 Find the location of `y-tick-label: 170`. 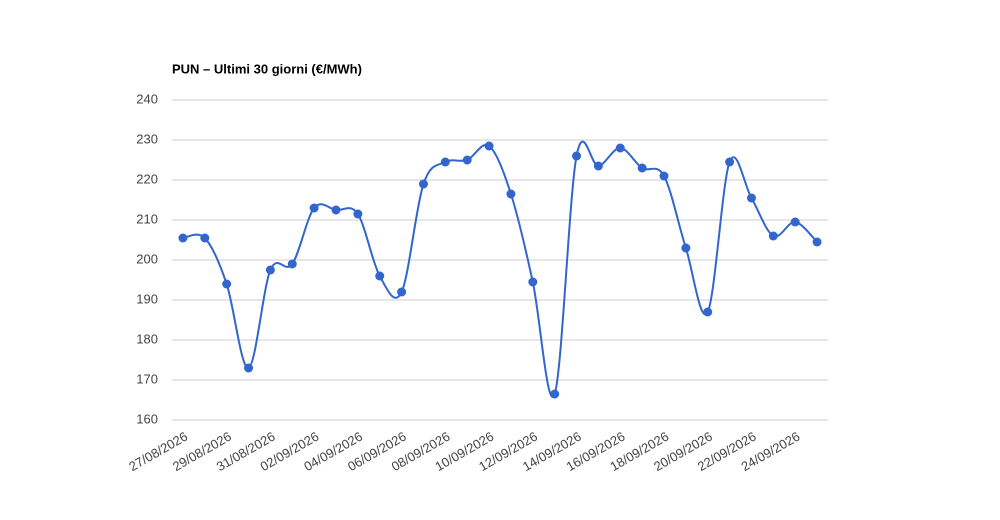

y-tick-label: 170 is located at coordinates (147, 378).